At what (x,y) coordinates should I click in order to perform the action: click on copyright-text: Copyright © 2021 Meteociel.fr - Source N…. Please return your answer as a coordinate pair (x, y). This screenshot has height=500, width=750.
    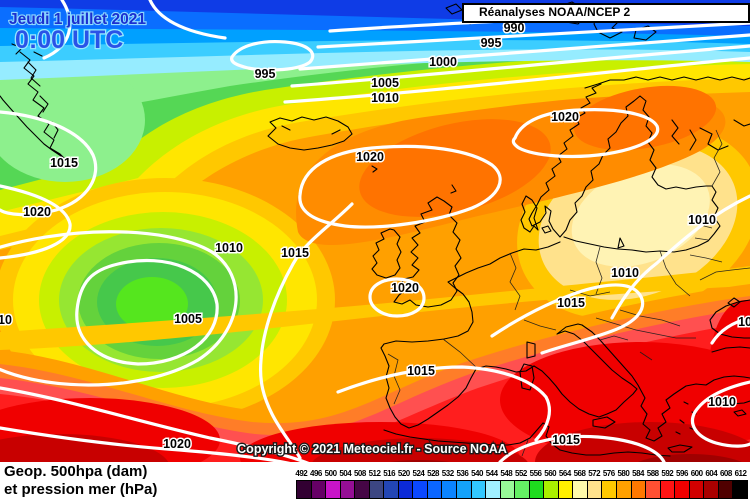
    Looking at the image, I should click on (372, 449).